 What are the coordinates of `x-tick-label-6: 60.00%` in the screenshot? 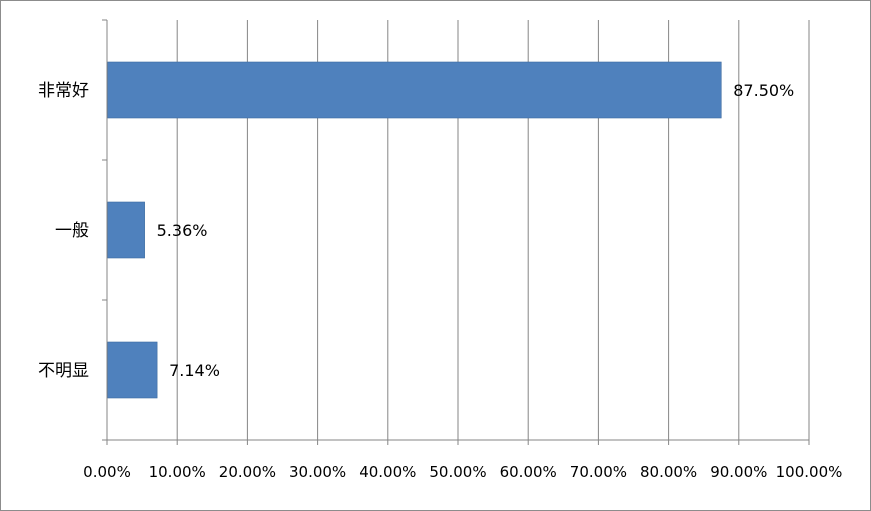 It's located at (528, 472).